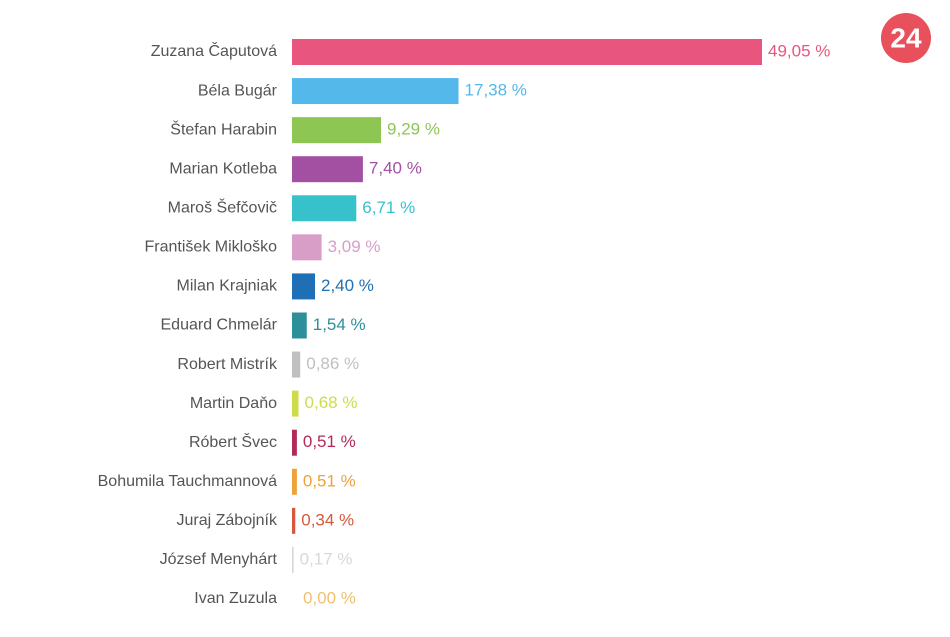  Describe the element at coordinates (354, 246) in the screenshot. I see `value-label: 3,09 %` at that location.